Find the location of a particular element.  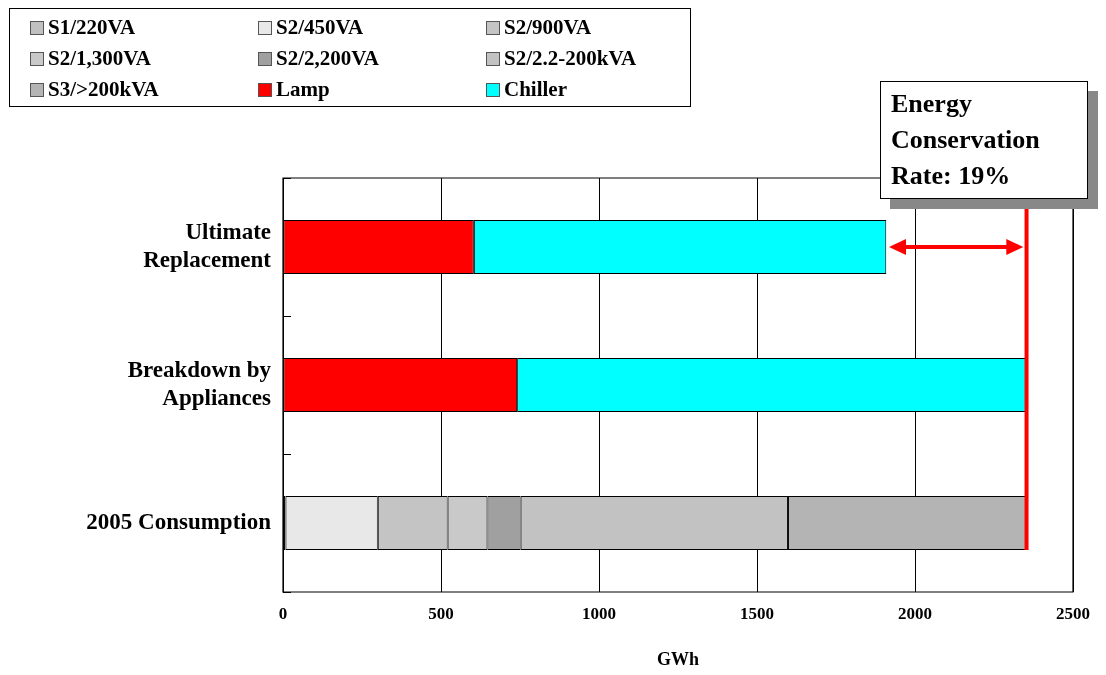

y-tick-label: 2005 Consumption is located at coordinates (179, 521).